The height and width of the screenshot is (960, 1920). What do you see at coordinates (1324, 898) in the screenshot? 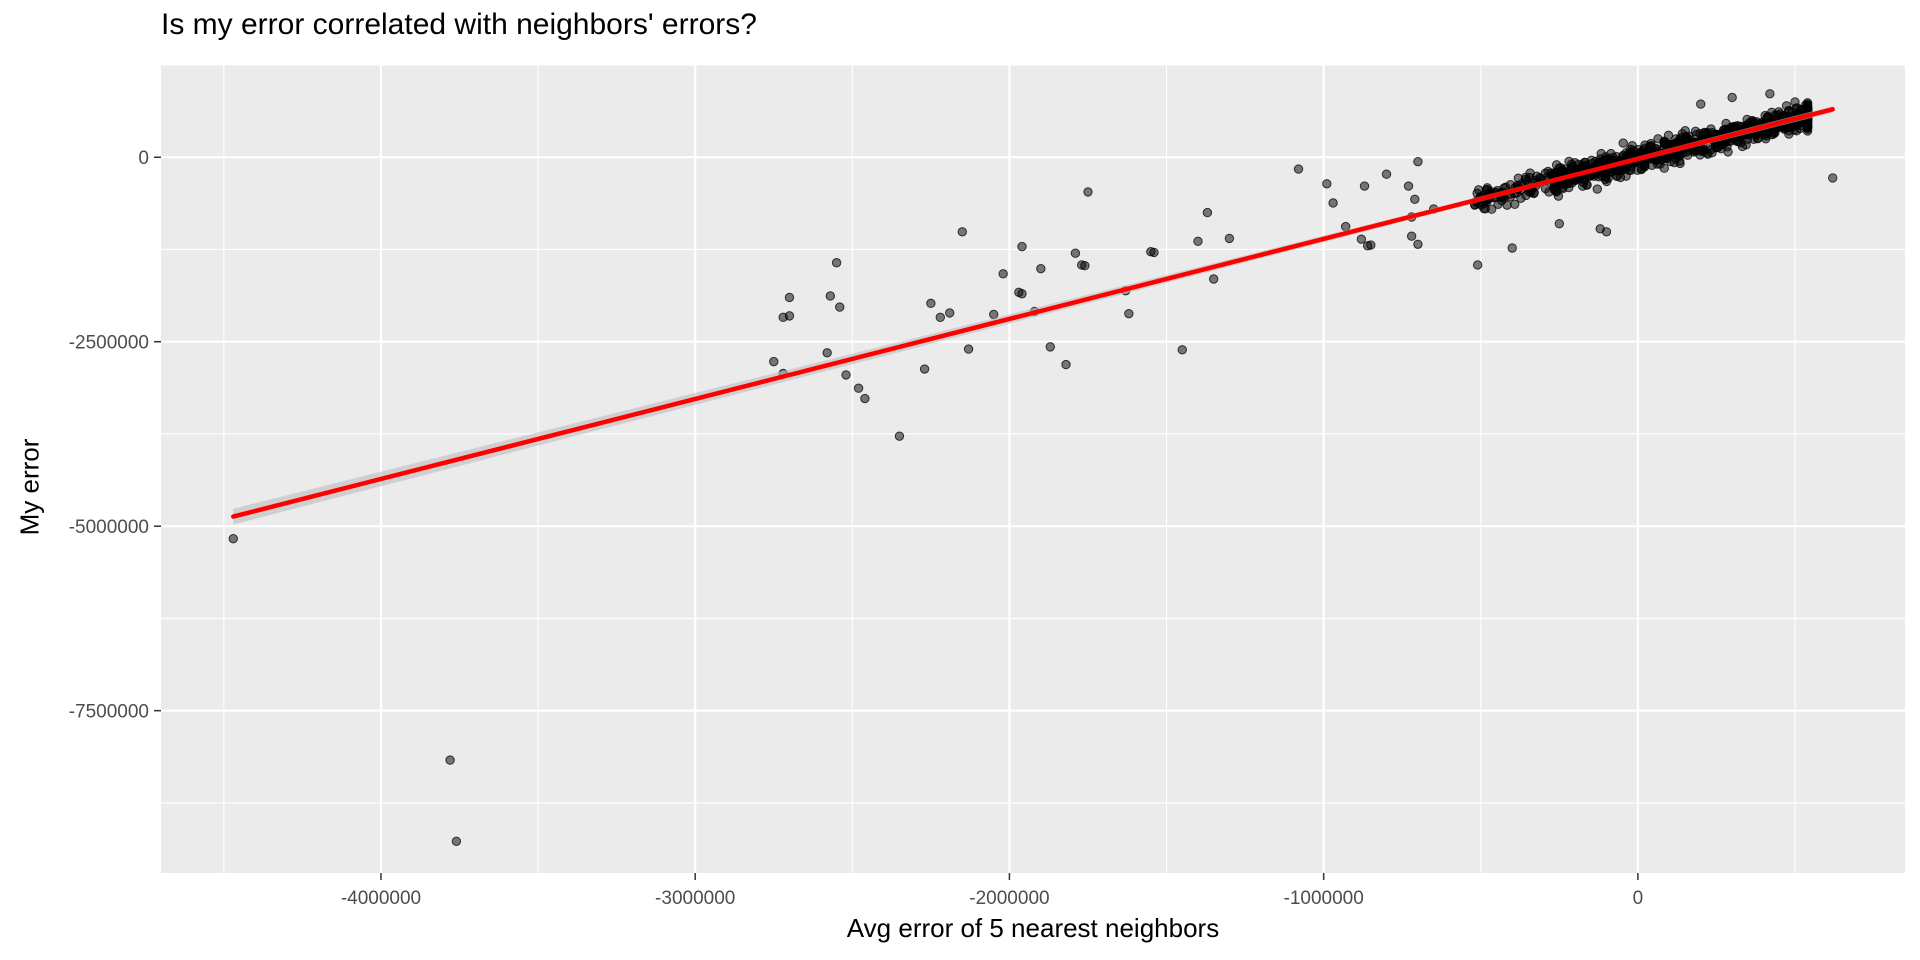
I see `x-tick-label: -1000000` at bounding box center [1324, 898].